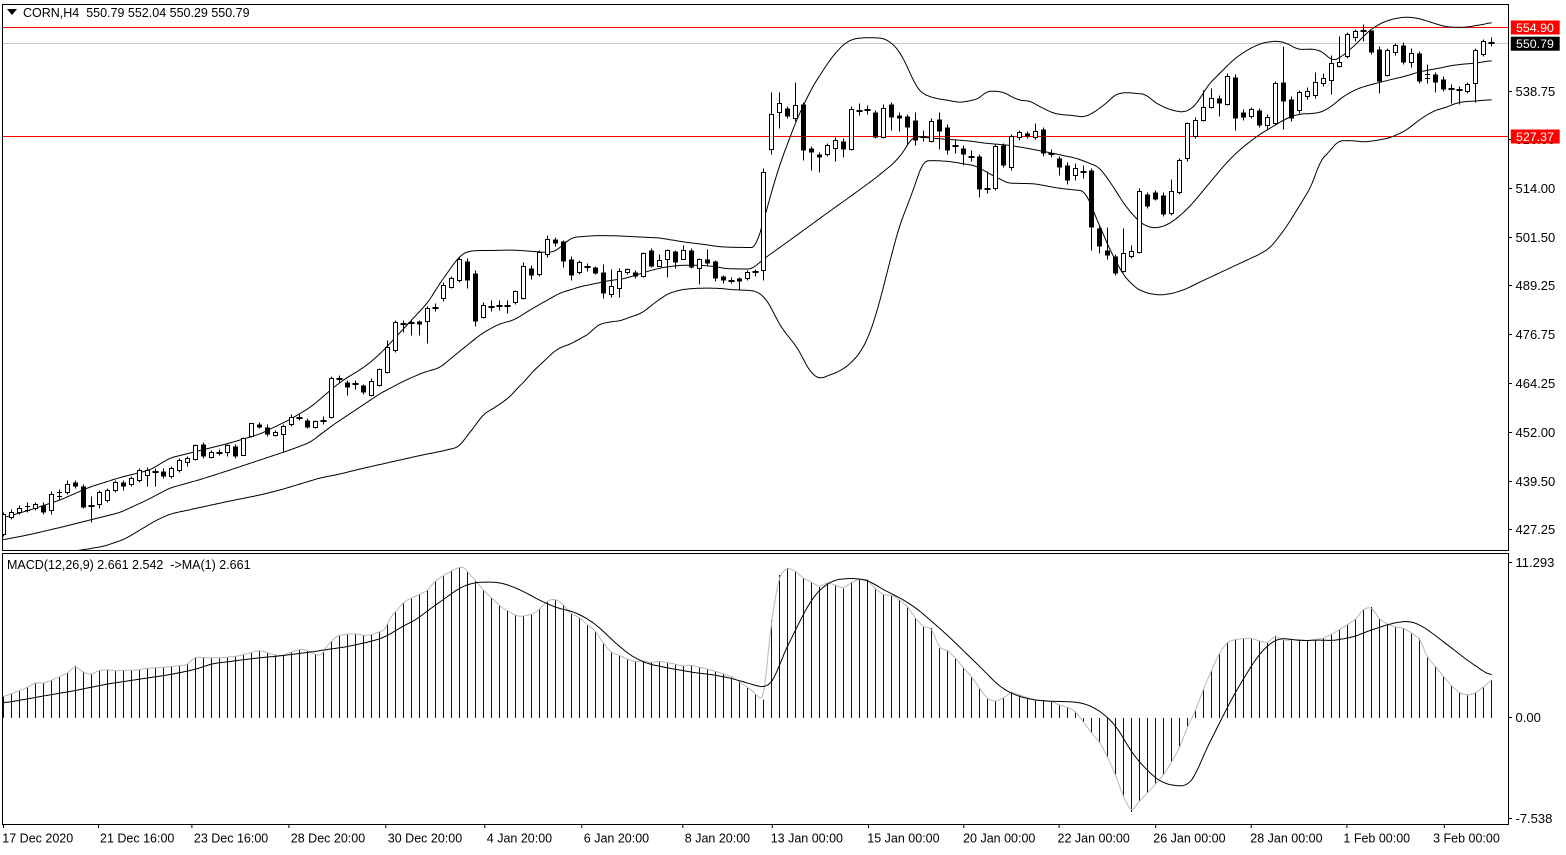 The width and height of the screenshot is (1566, 855). Describe the element at coordinates (616, 839) in the screenshot. I see `svg-text: 6 Jan 20:00` at that location.